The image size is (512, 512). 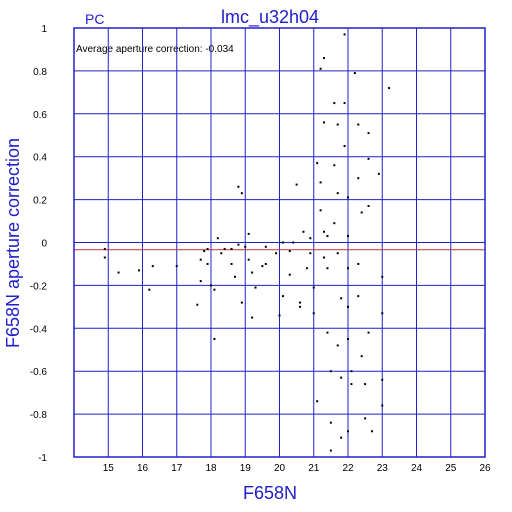 I want to click on y-tick-label: 0.4, so click(x=40, y=158).